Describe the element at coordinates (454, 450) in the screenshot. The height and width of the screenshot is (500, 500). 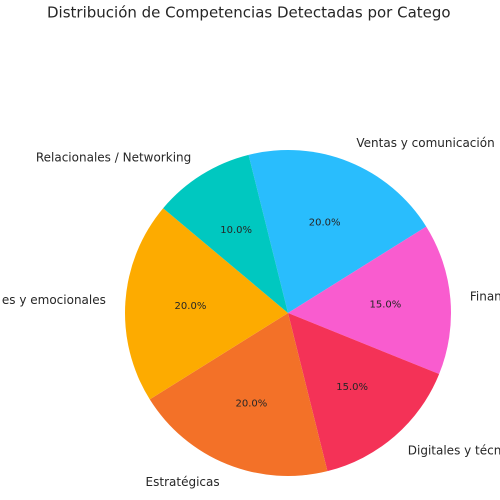
I see `slice-label: Digitales y técn` at that location.